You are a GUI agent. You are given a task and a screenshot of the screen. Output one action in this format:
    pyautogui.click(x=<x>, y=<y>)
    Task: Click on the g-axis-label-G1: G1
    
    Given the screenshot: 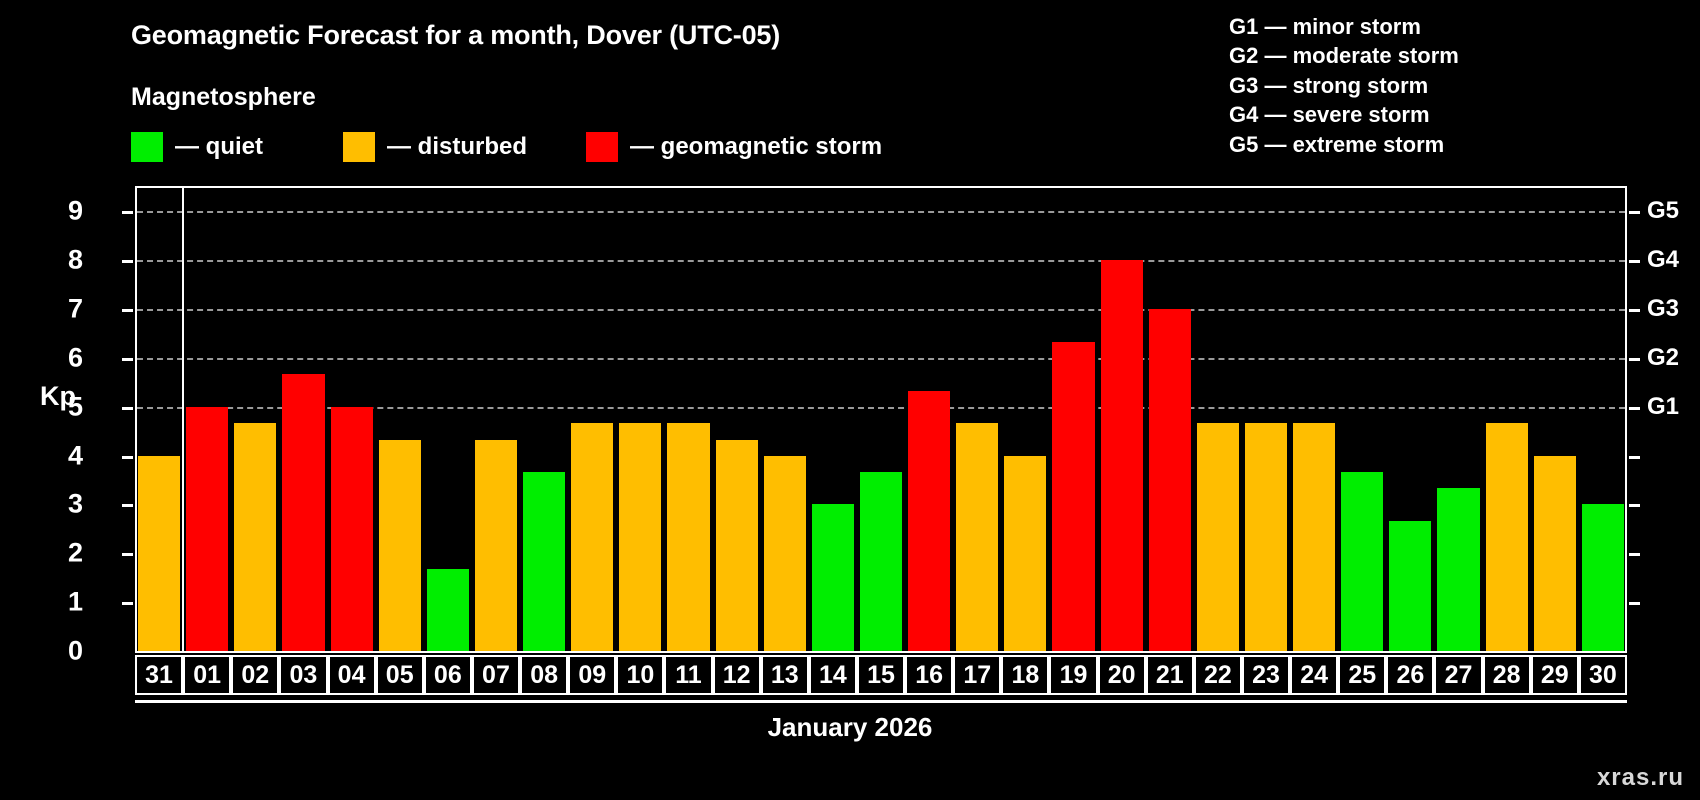 What is the action you would take?
    pyautogui.click(x=1663, y=406)
    